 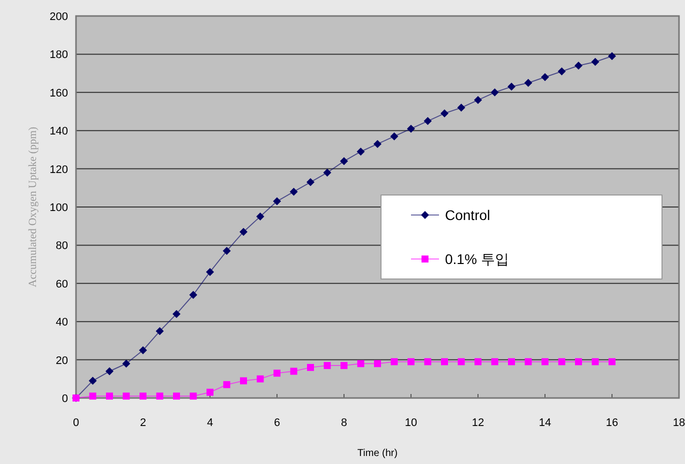 I want to click on x-tick-label: 10, so click(x=411, y=423).